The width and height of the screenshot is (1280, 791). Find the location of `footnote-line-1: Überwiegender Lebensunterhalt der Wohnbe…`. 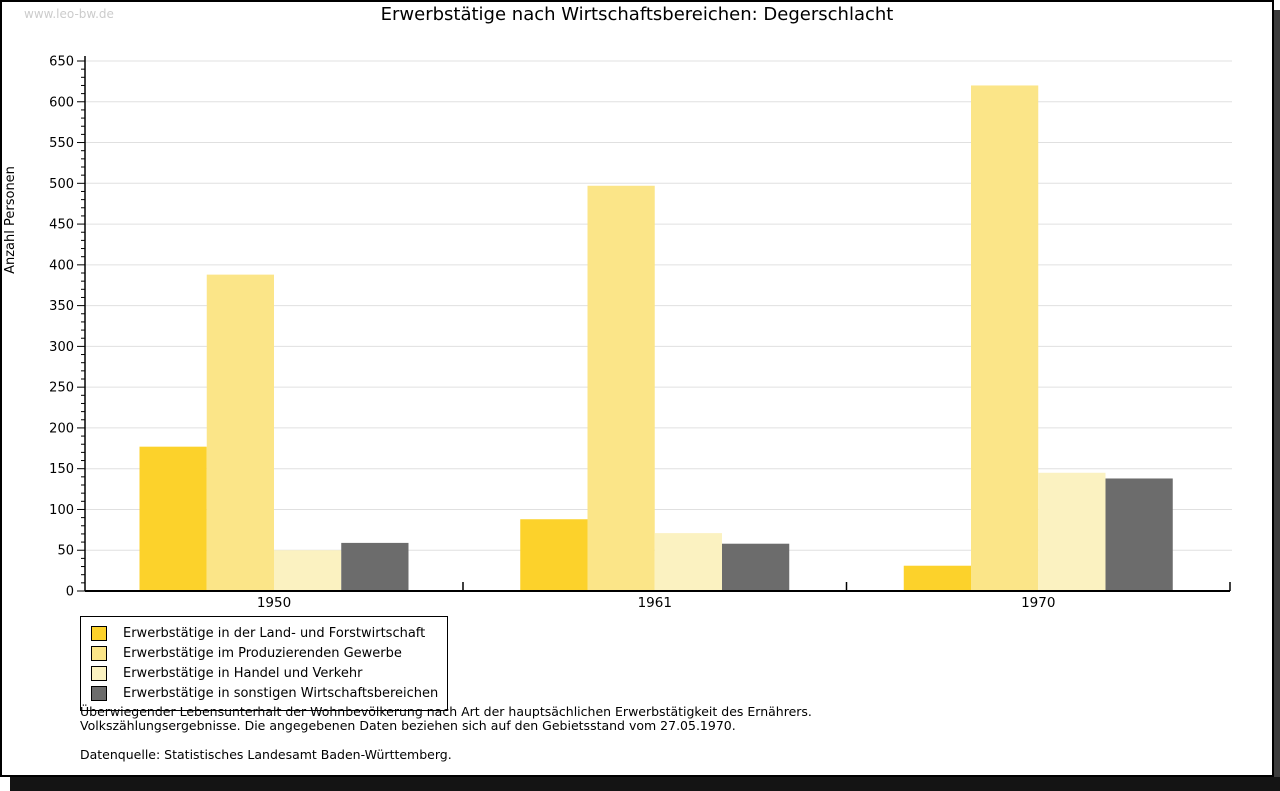

footnote-line-1: Überwiegender Lebensunterhalt der Wohnbe… is located at coordinates (446, 711).